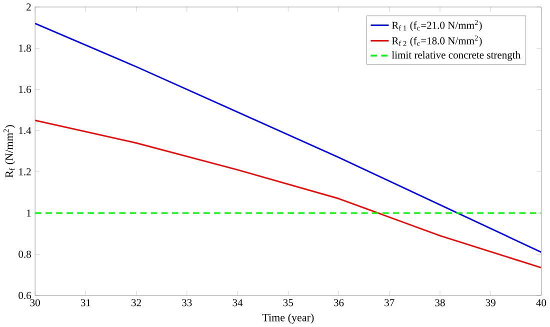 Image resolution: width=550 pixels, height=327 pixels. Describe the element at coordinates (25, 48) in the screenshot. I see `y-tick-label: 1.8` at that location.